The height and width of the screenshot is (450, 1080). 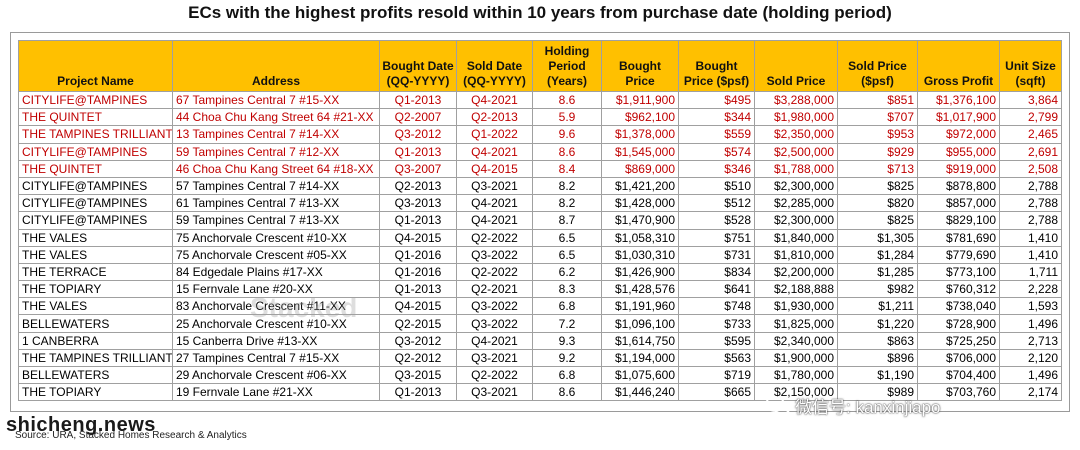 I want to click on cell-bought-psf: $528, so click(x=716, y=220).